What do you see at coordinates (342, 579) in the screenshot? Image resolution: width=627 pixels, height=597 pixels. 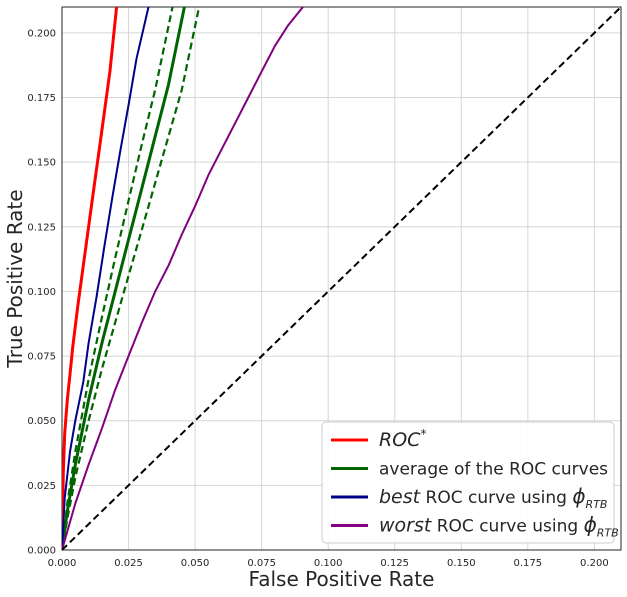 I see `x-axis-title: False Positive Rate` at bounding box center [342, 579].